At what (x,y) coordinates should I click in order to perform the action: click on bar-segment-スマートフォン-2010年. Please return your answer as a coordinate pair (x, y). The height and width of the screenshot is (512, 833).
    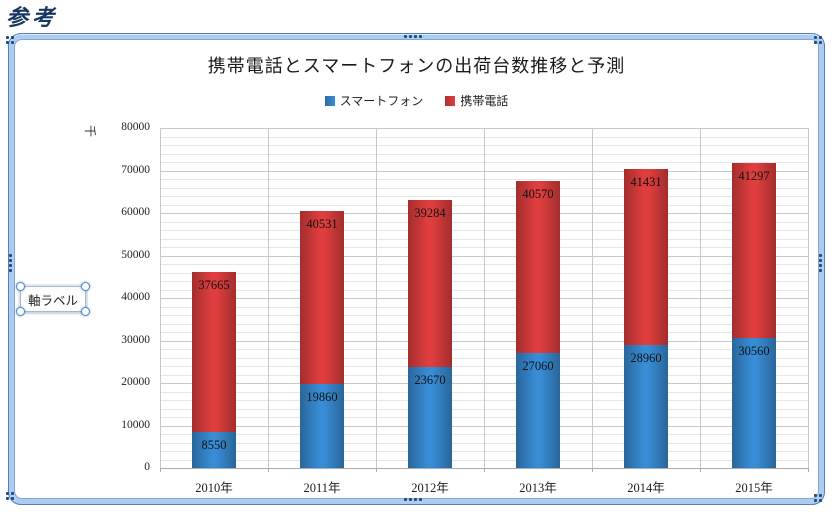
    Looking at the image, I should click on (214, 449).